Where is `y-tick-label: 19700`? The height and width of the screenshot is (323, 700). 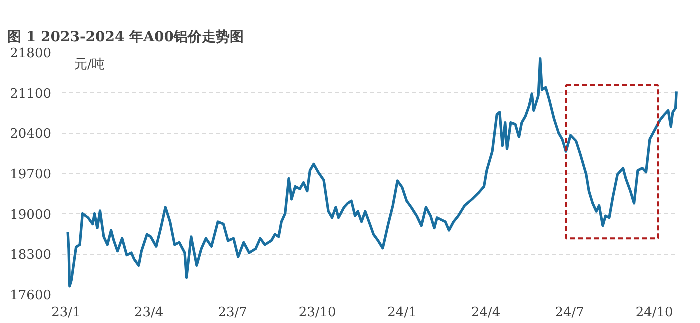
y-tick-label: 19700 is located at coordinates (31, 175).